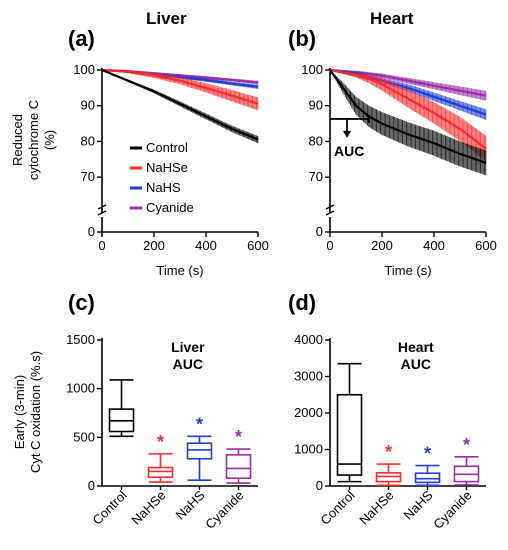  What do you see at coordinates (166, 18) in the screenshot?
I see `panel-a-title: Liver` at bounding box center [166, 18].